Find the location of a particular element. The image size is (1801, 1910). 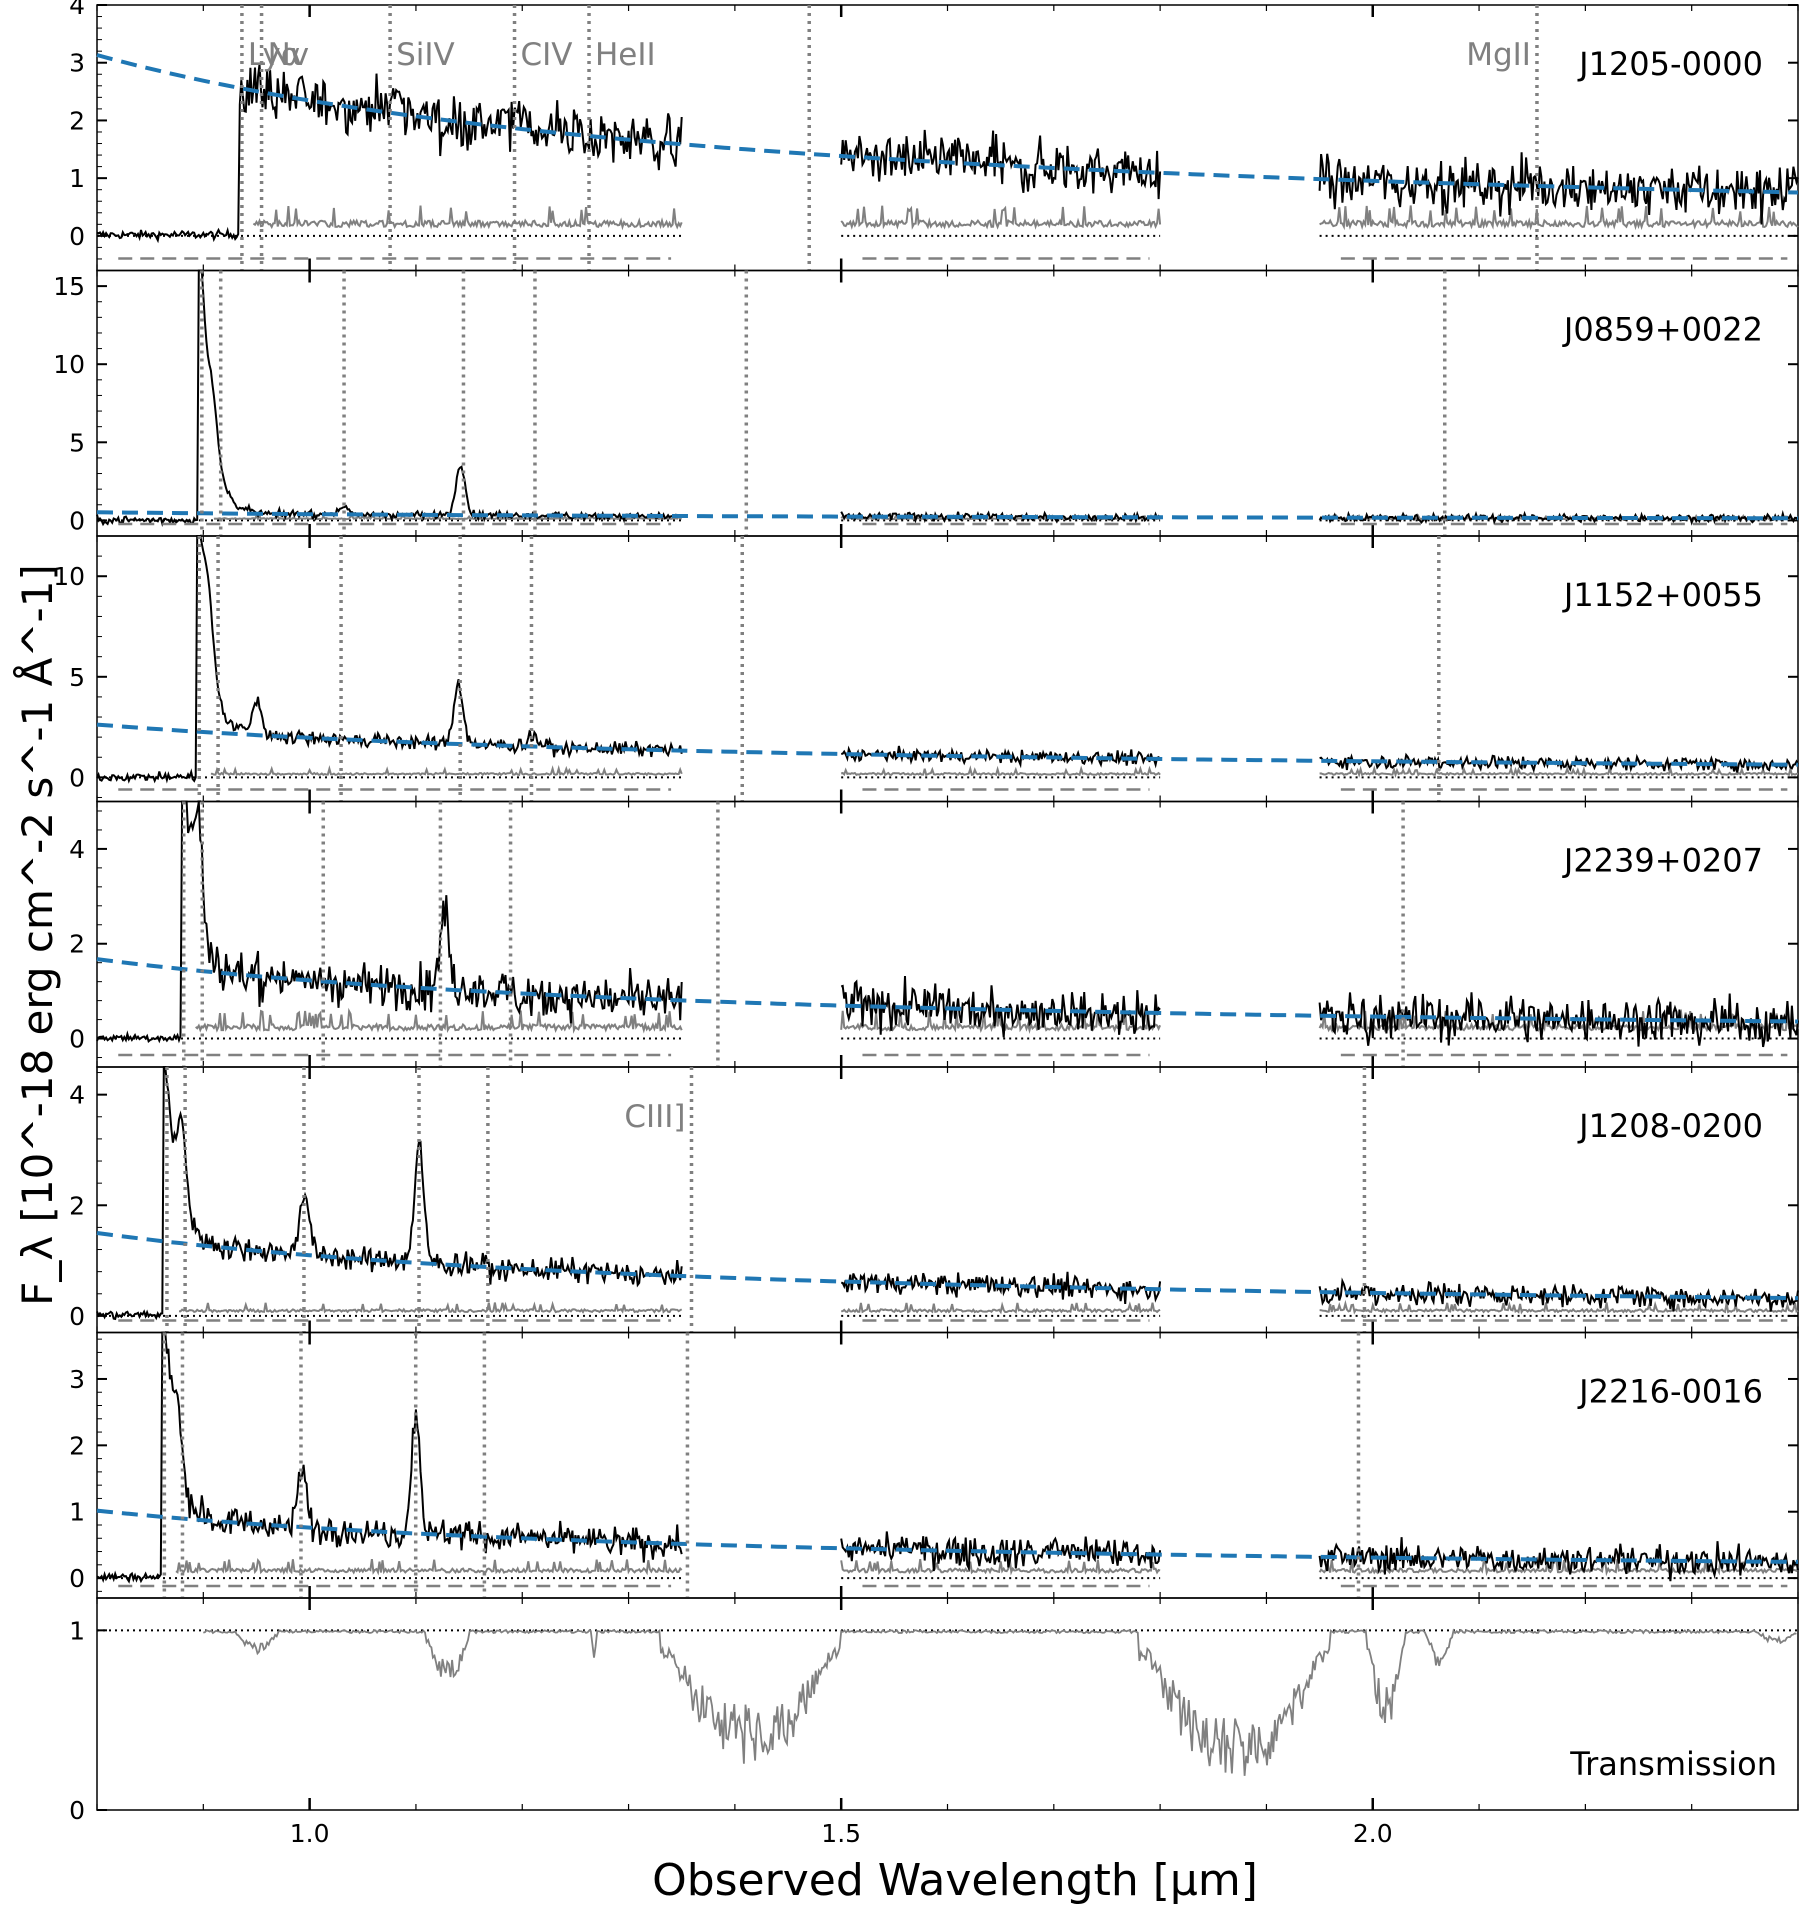

xtick-label: 1.5 is located at coordinates (841, 1833).